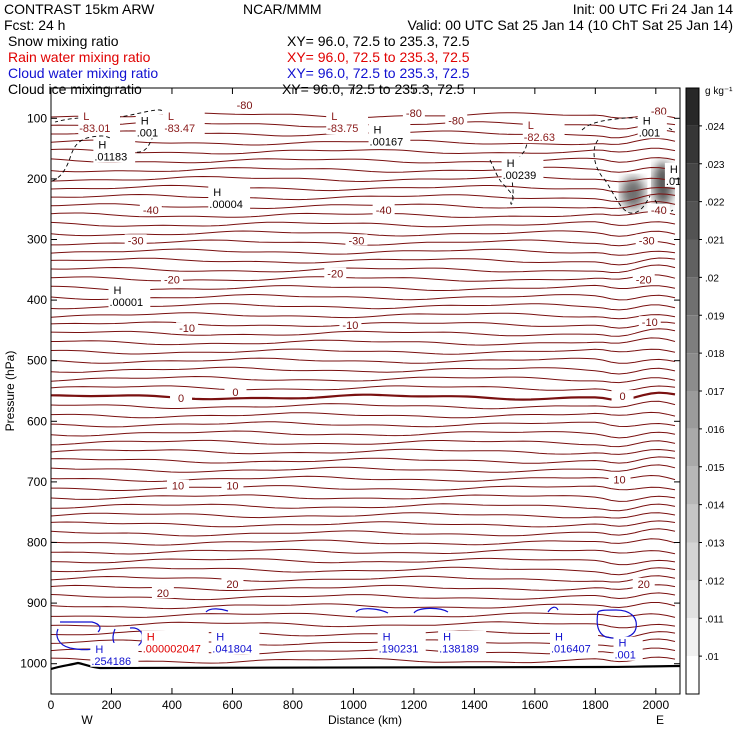  I want to click on colorbar-label: .017, so click(715, 392).